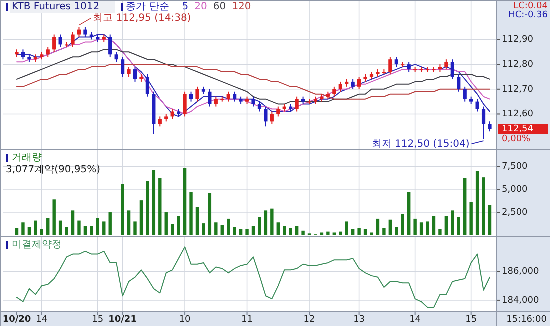  Describe the element at coordinates (310, 319) in the screenshot. I see `x-tick-label: 12` at that location.